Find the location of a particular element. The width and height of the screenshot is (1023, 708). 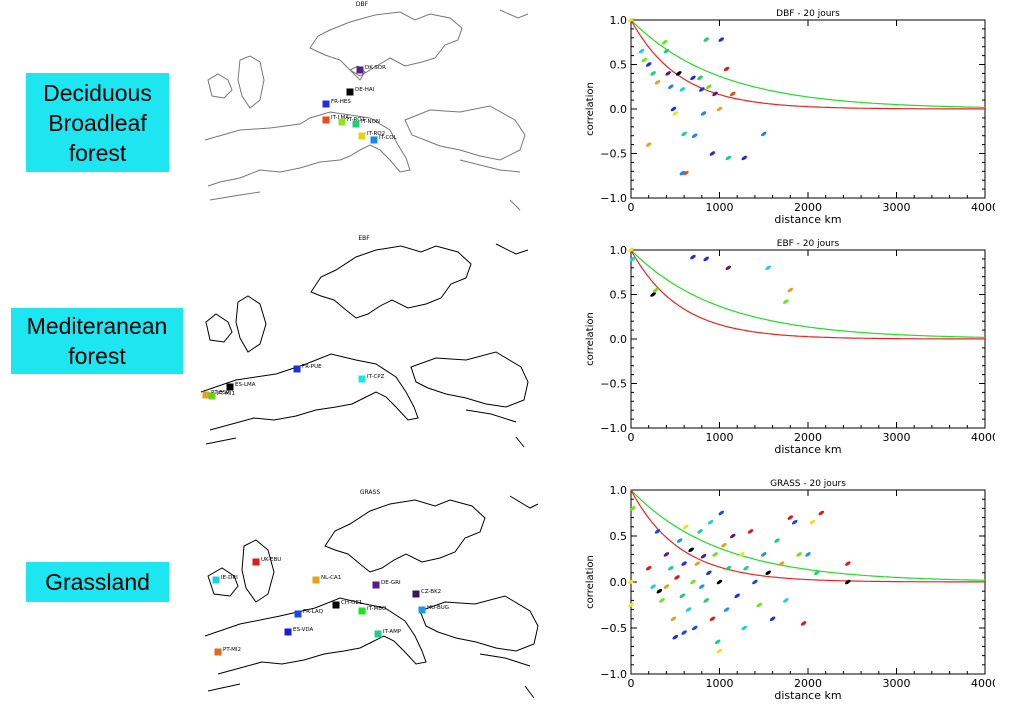

site-label: FR-PUE is located at coordinates (312, 367).